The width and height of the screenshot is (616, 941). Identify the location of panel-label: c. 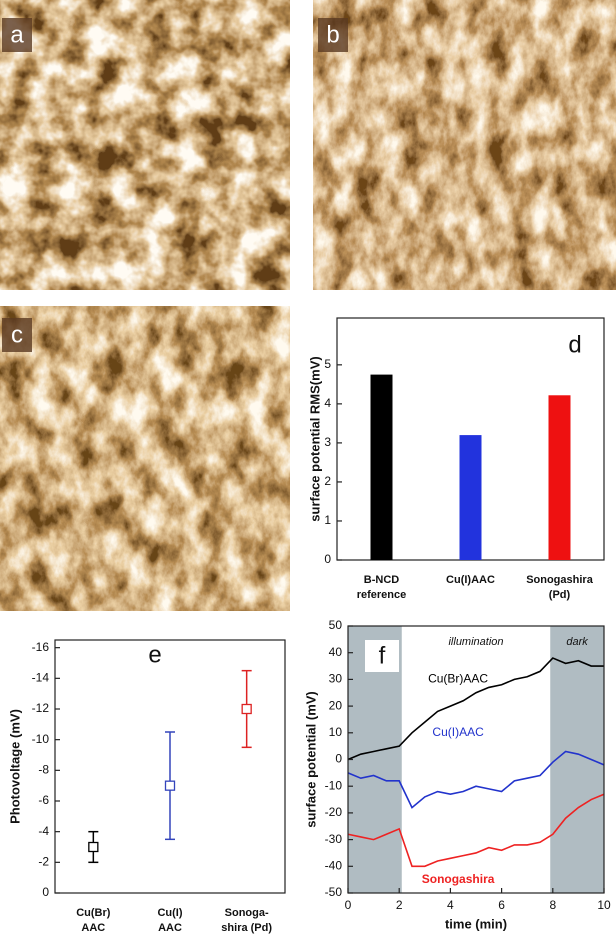
(17, 334).